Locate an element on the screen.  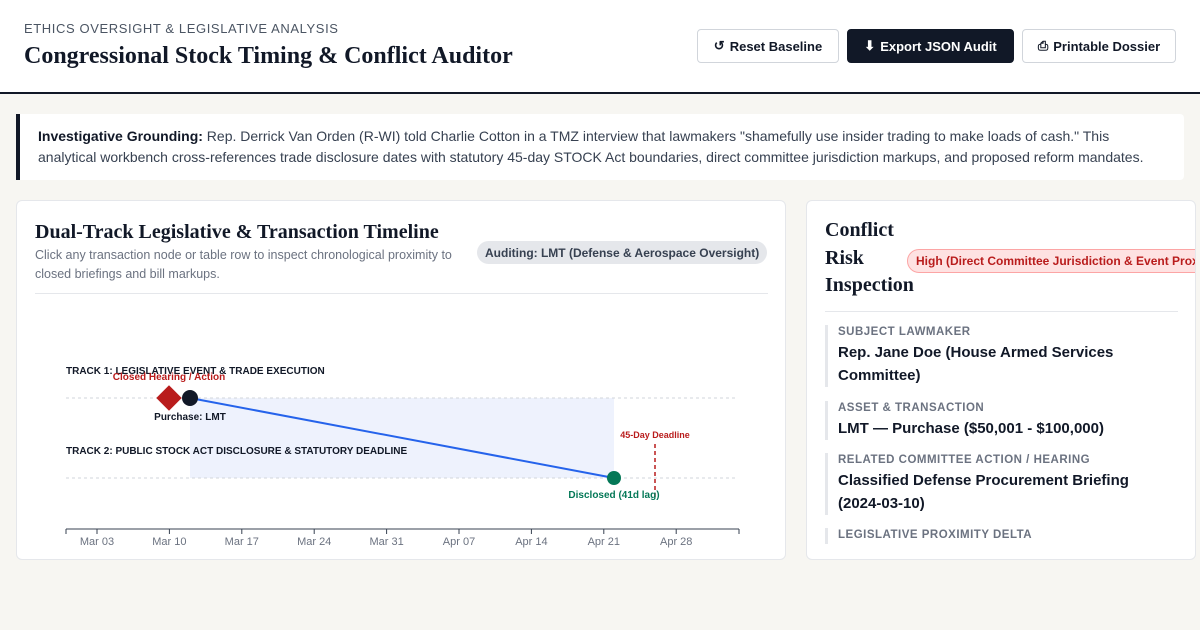
inspection-title-text: Conflict Risk Inspection is located at coordinates (869, 257).